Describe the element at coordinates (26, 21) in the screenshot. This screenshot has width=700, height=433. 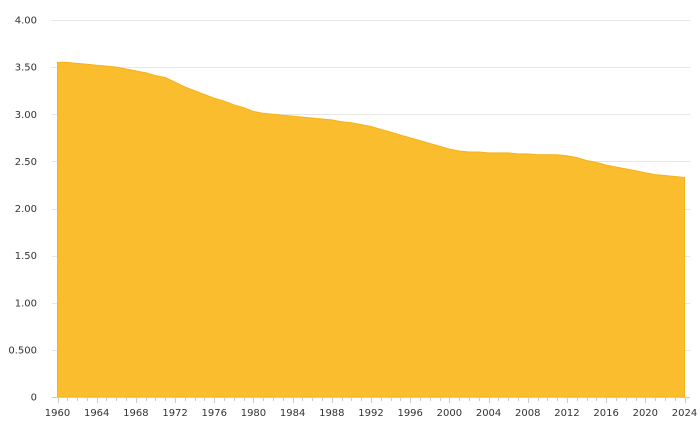
I see `y-tick-label-8: 4.00` at that location.